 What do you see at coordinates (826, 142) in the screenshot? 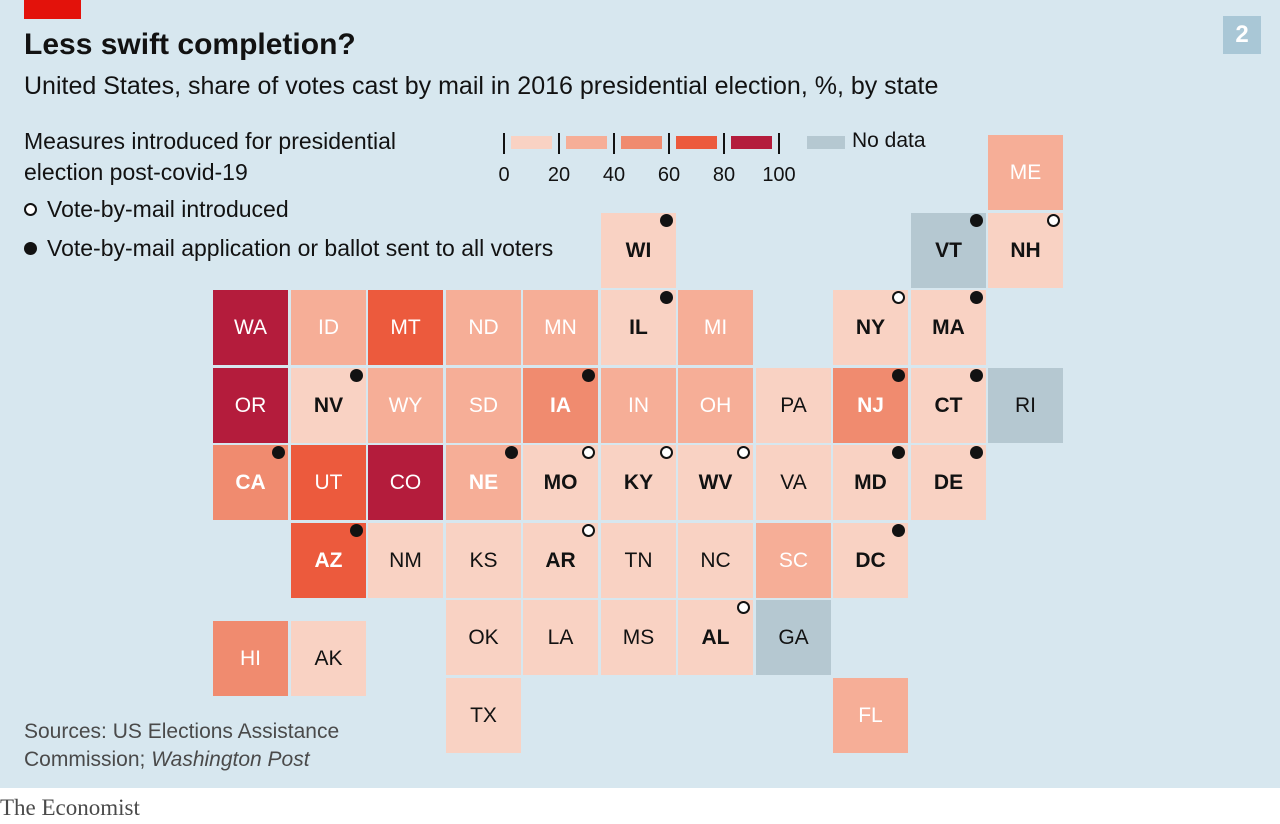
I see `no-data-swatch` at bounding box center [826, 142].